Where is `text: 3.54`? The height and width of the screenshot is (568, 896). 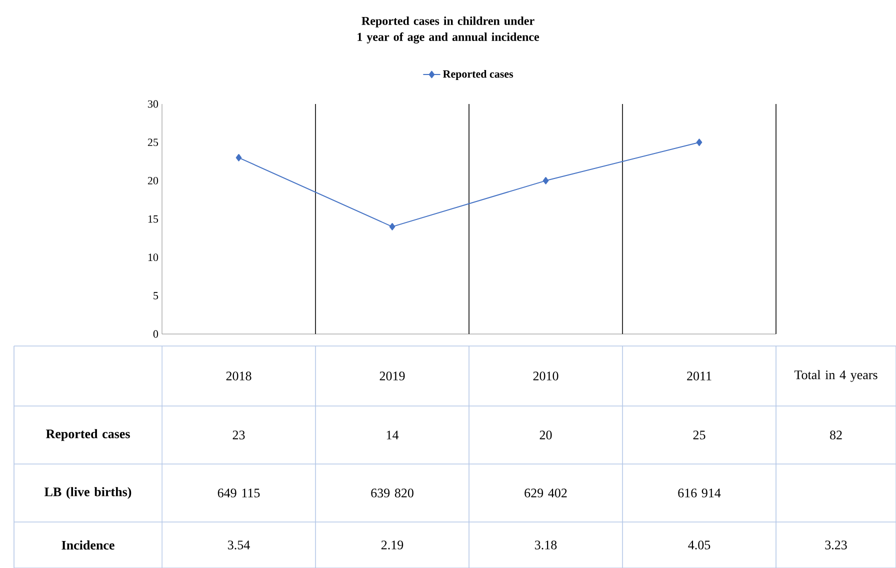
text: 3.54 is located at coordinates (239, 545).